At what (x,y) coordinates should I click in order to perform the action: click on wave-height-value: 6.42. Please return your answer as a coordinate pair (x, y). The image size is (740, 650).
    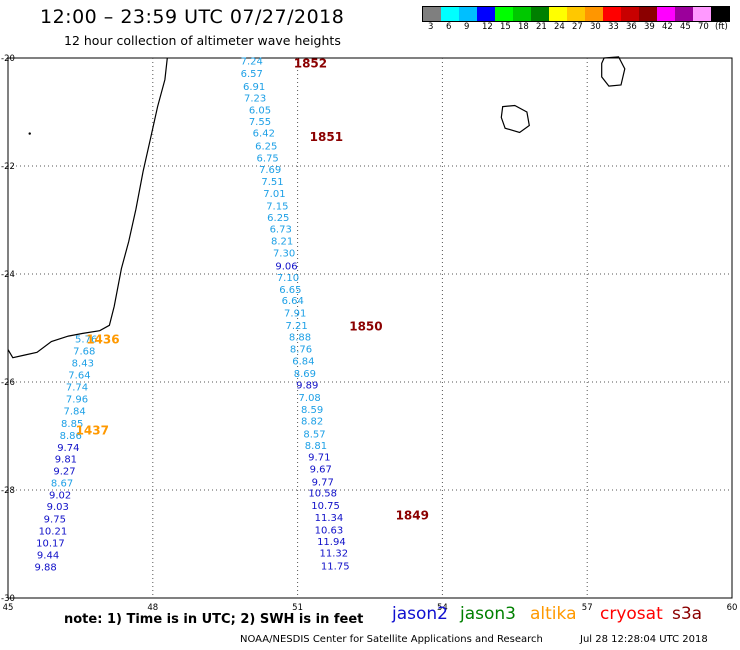
    Looking at the image, I should click on (264, 134).